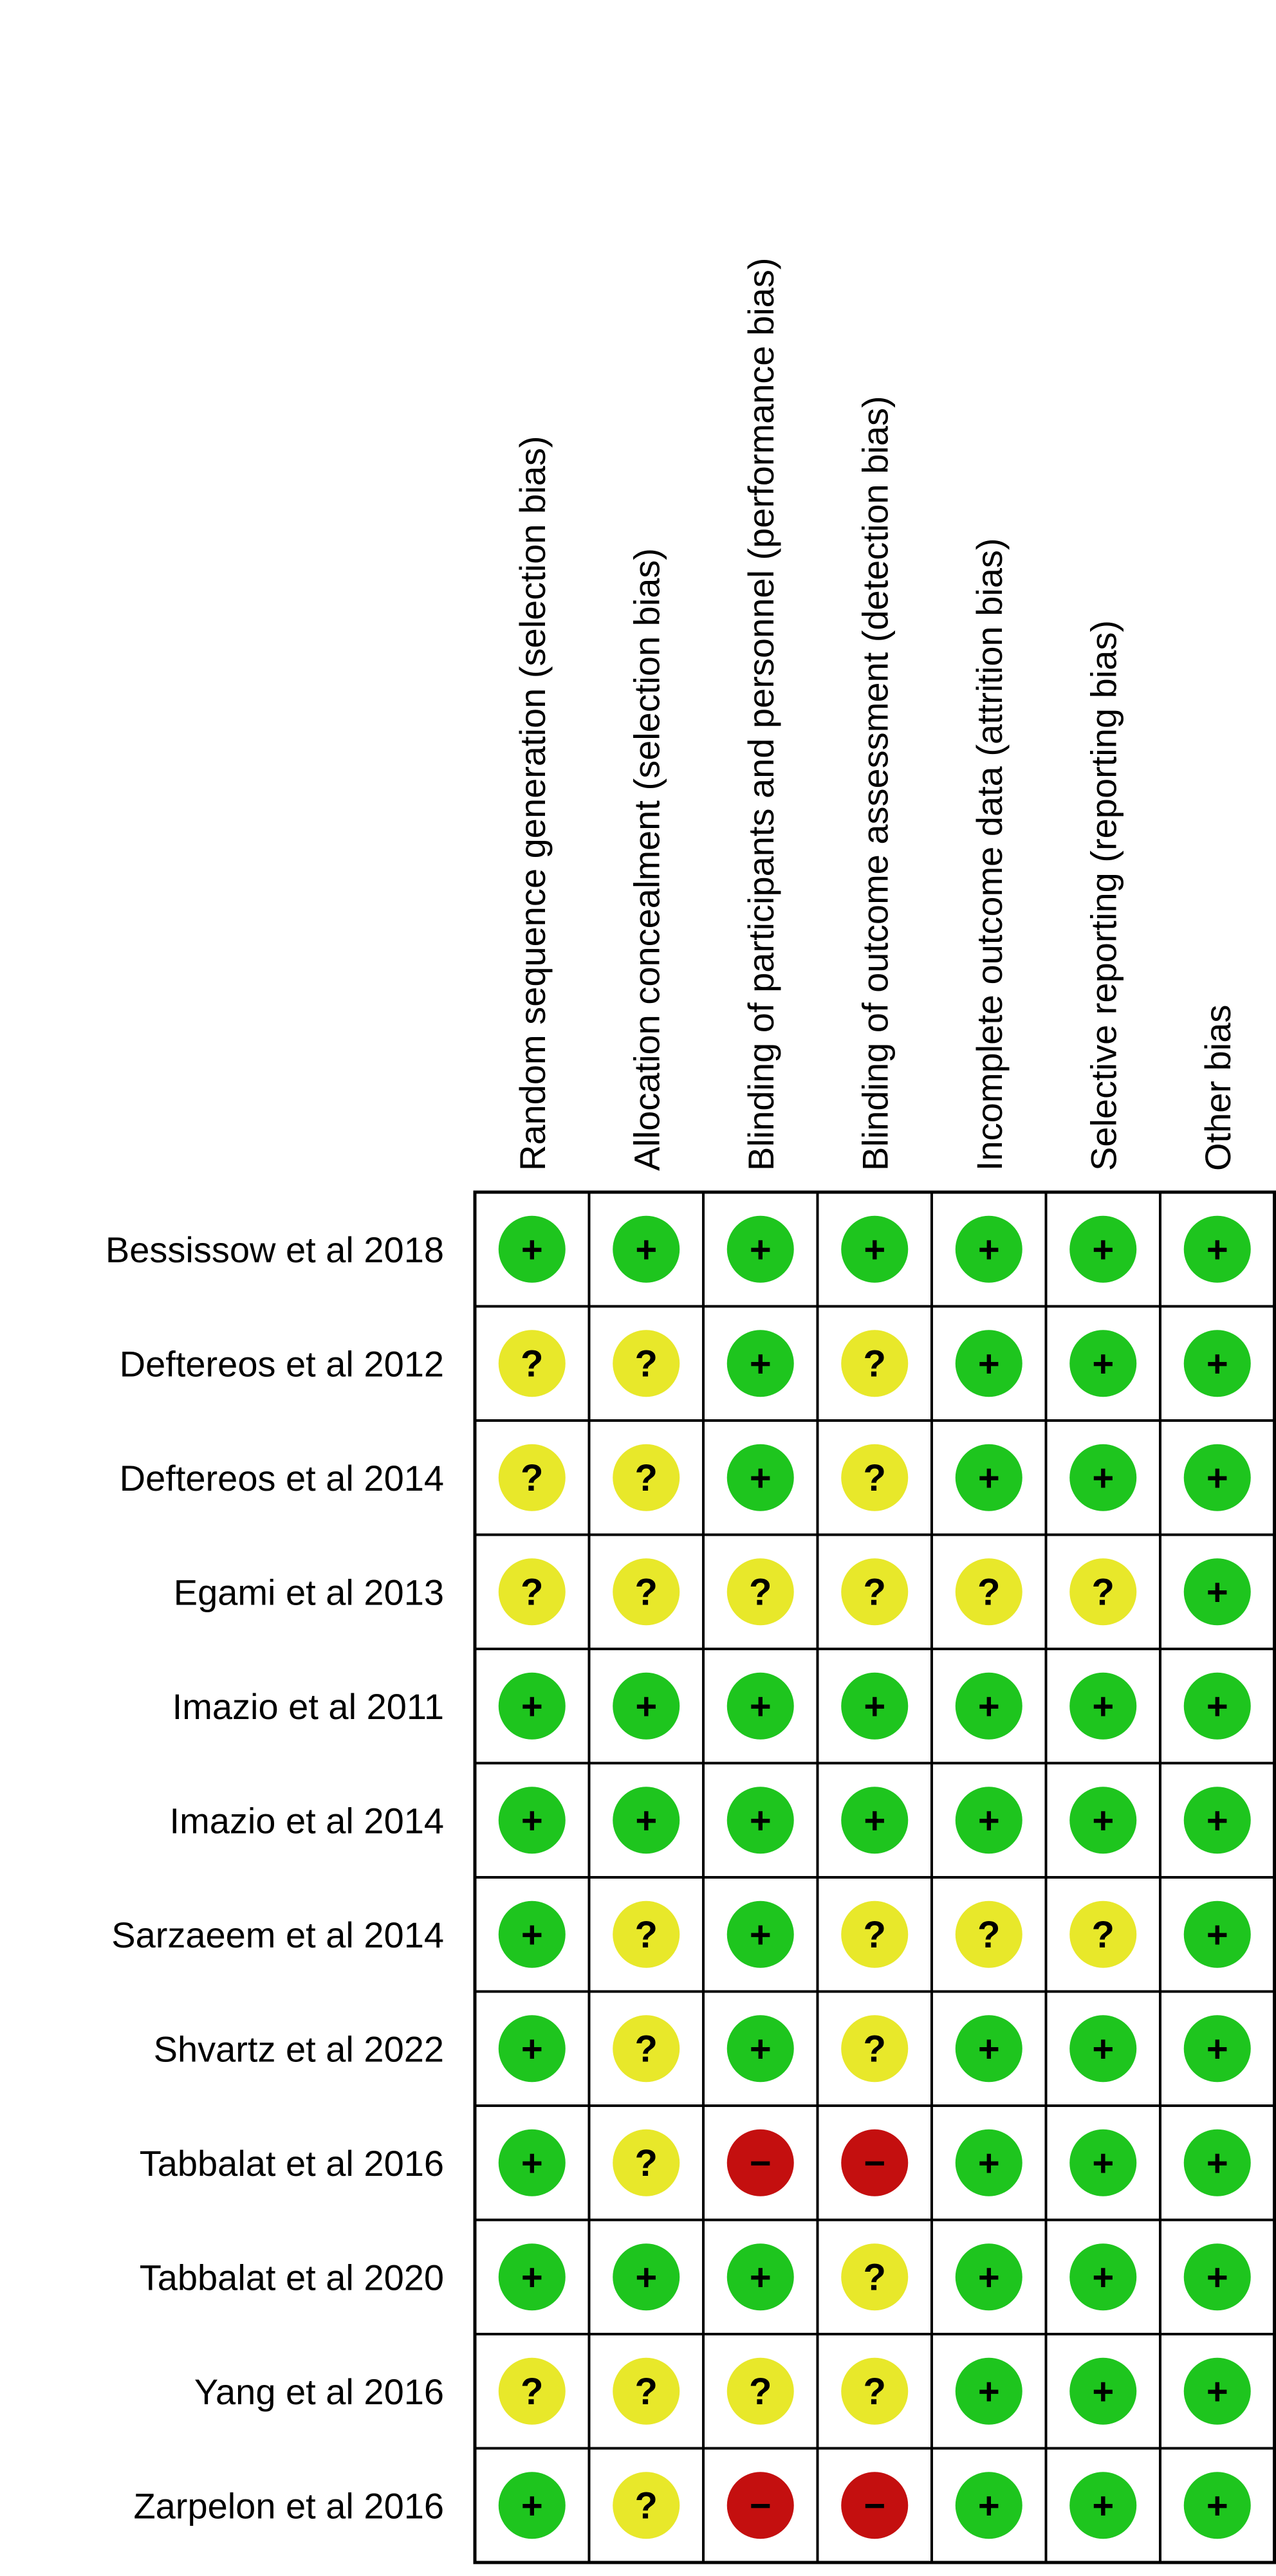  I want to click on study-label: Bessissow et al 2018, so click(275, 1249).